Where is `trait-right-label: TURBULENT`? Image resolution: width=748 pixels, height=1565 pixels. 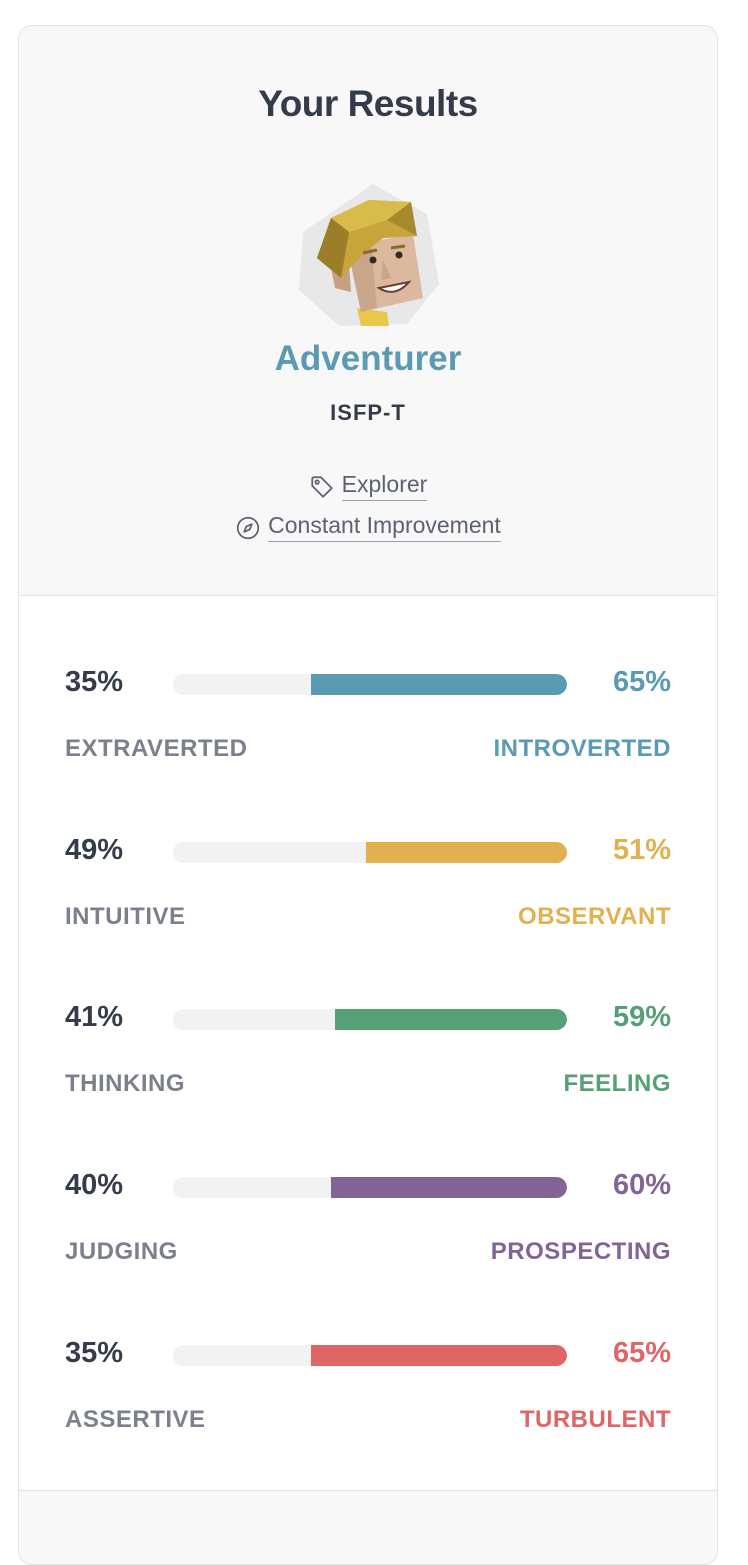 trait-right-label: TURBULENT is located at coordinates (595, 1419).